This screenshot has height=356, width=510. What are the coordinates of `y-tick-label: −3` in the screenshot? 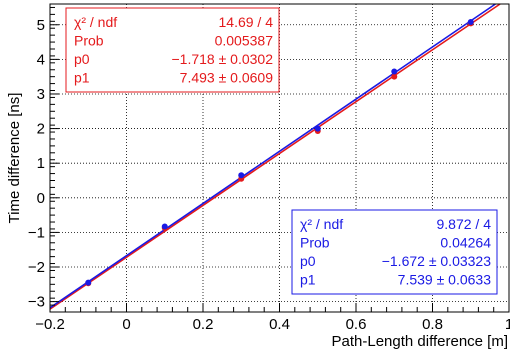 It's located at (36, 302).